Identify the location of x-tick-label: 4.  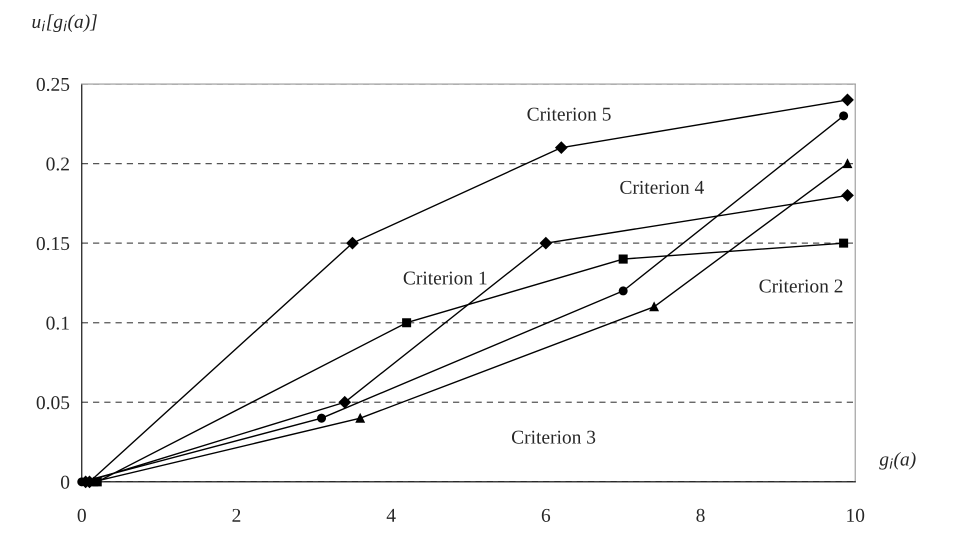
(391, 515).